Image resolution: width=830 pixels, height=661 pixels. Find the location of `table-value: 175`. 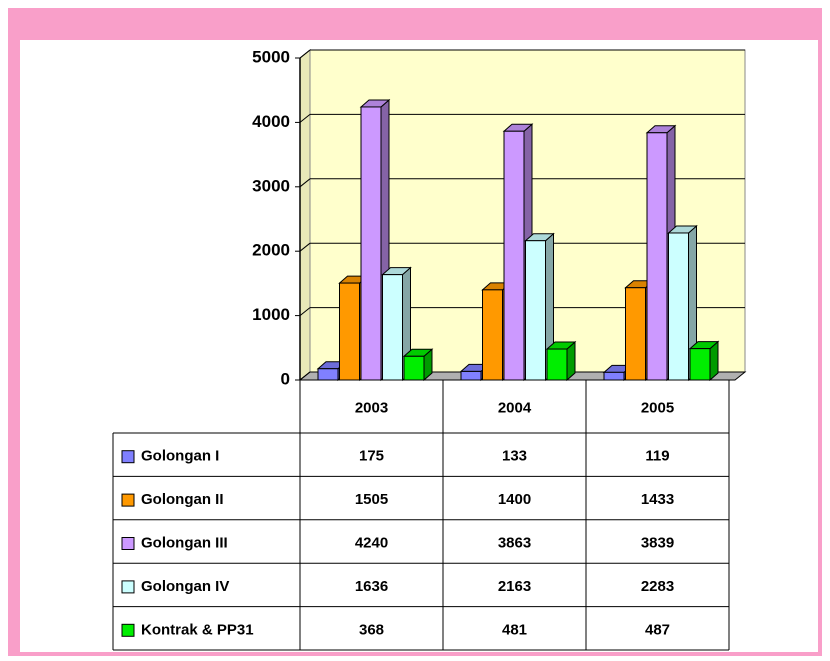

table-value: 175 is located at coordinates (371, 456).